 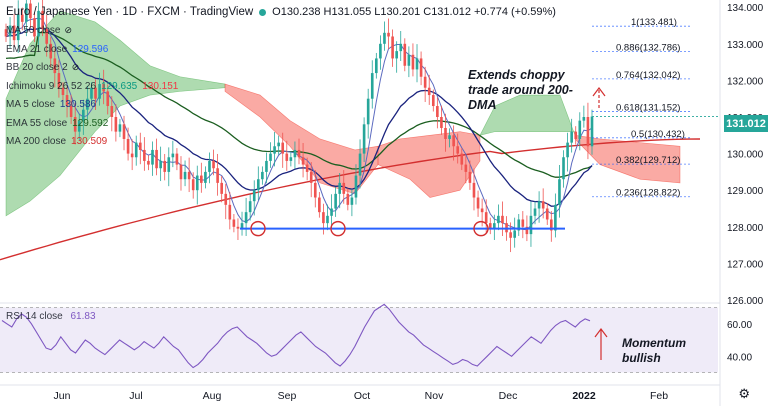 I want to click on indicator-legend-item: Ichimoku 9 26 52 26 129.635 130.151, so click(x=92, y=86).